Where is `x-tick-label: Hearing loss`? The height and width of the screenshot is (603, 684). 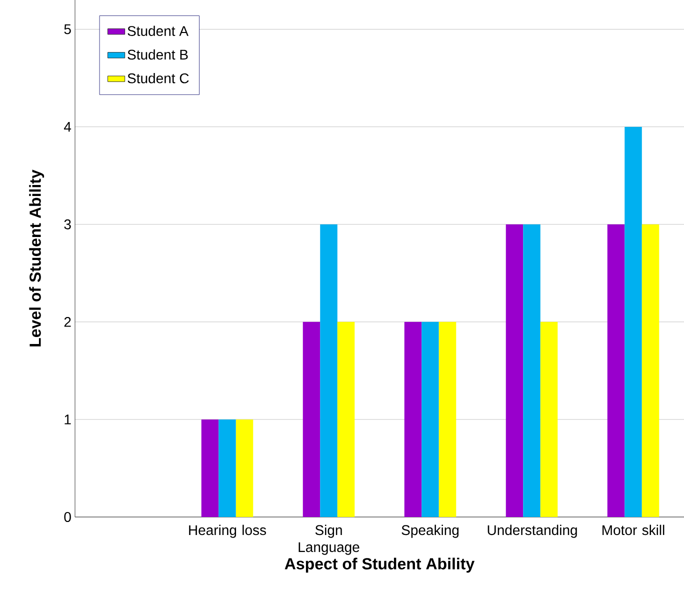
x-tick-label: Hearing loss is located at coordinates (227, 531).